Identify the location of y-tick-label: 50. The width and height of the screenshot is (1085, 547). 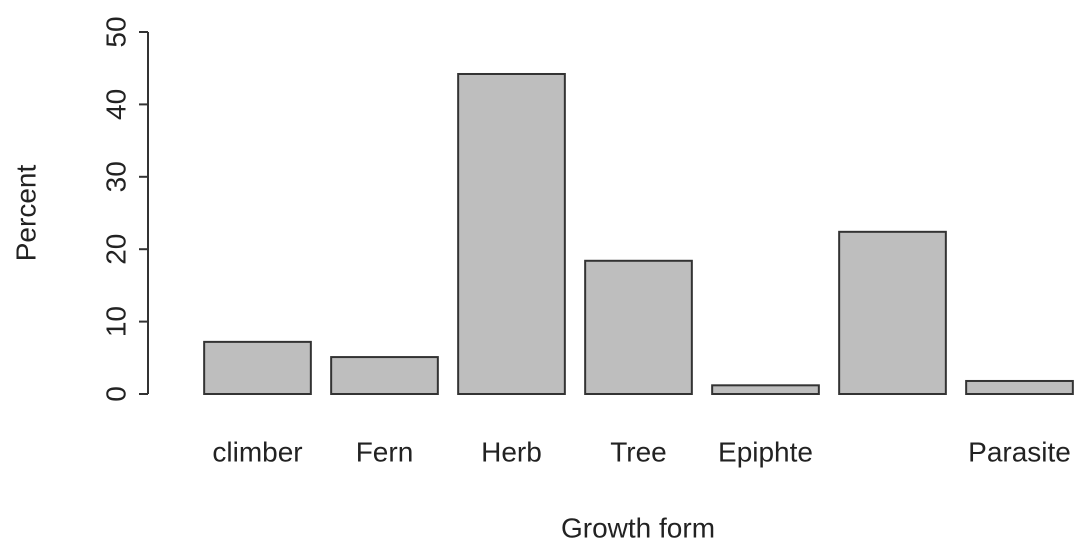
(115, 31).